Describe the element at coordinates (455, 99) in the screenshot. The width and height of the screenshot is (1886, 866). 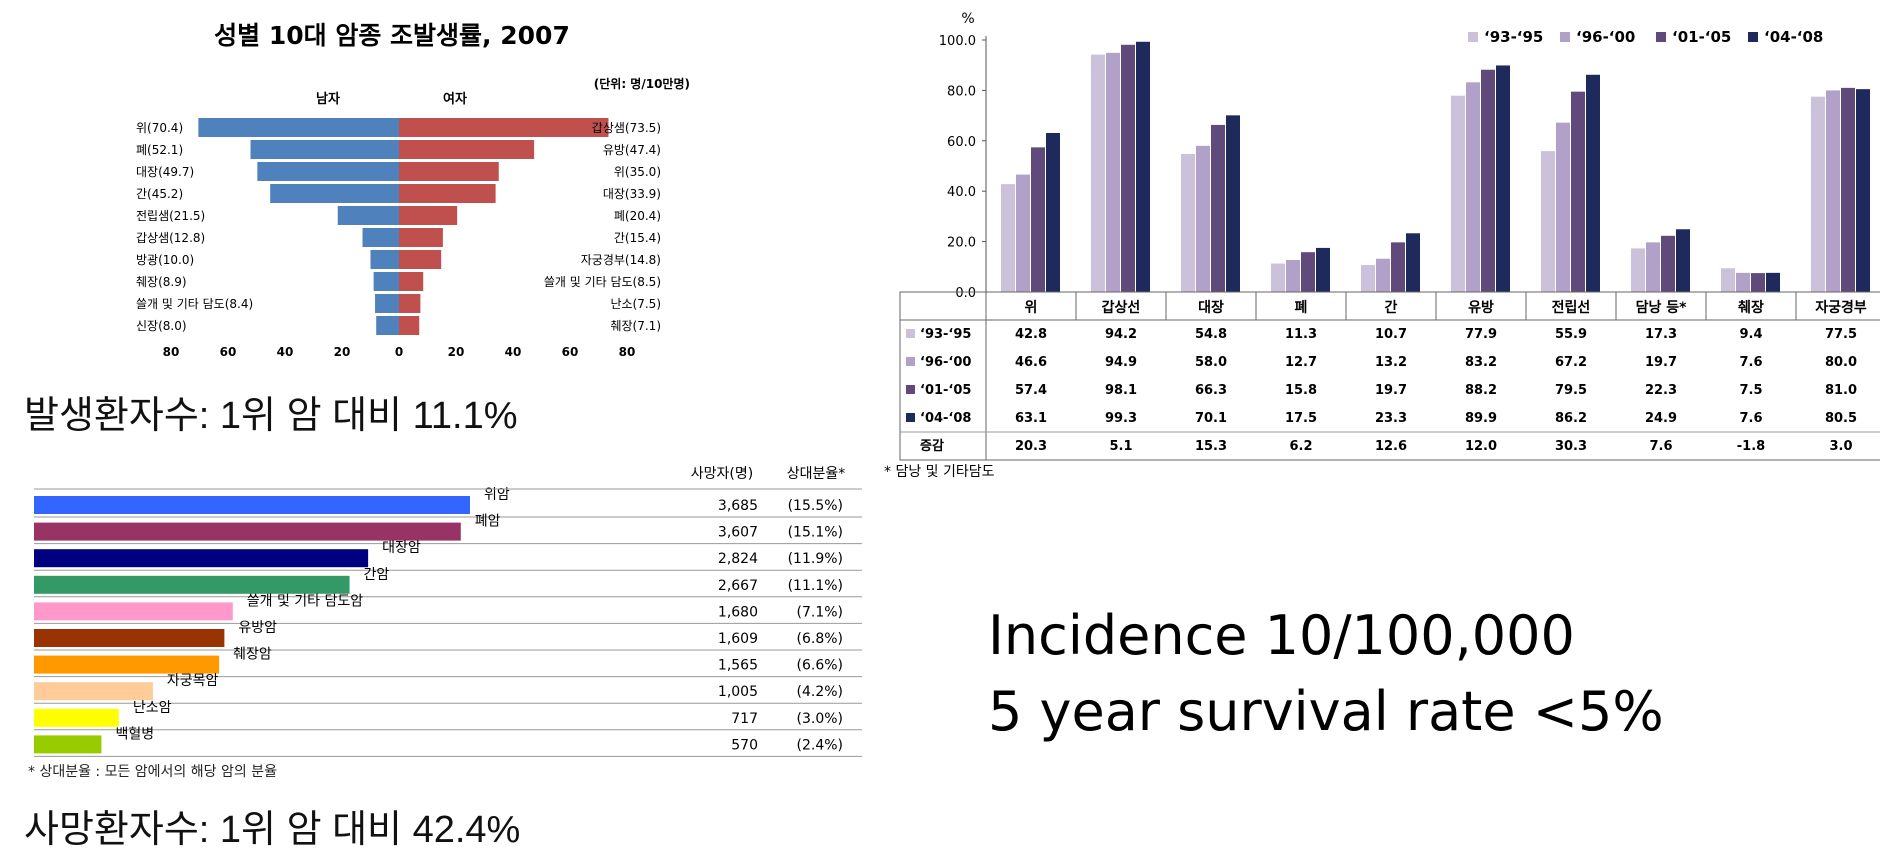
I see `female-header: 여자` at that location.